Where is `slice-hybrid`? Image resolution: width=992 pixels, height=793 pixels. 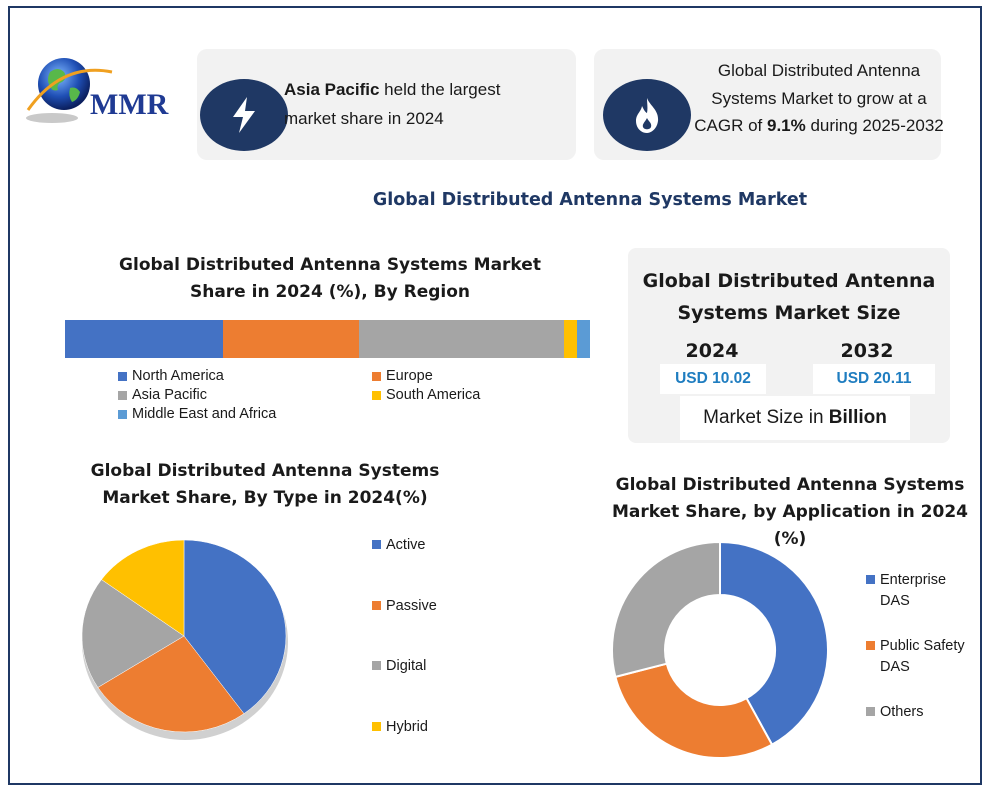
slice-hybrid is located at coordinates (143, 588).